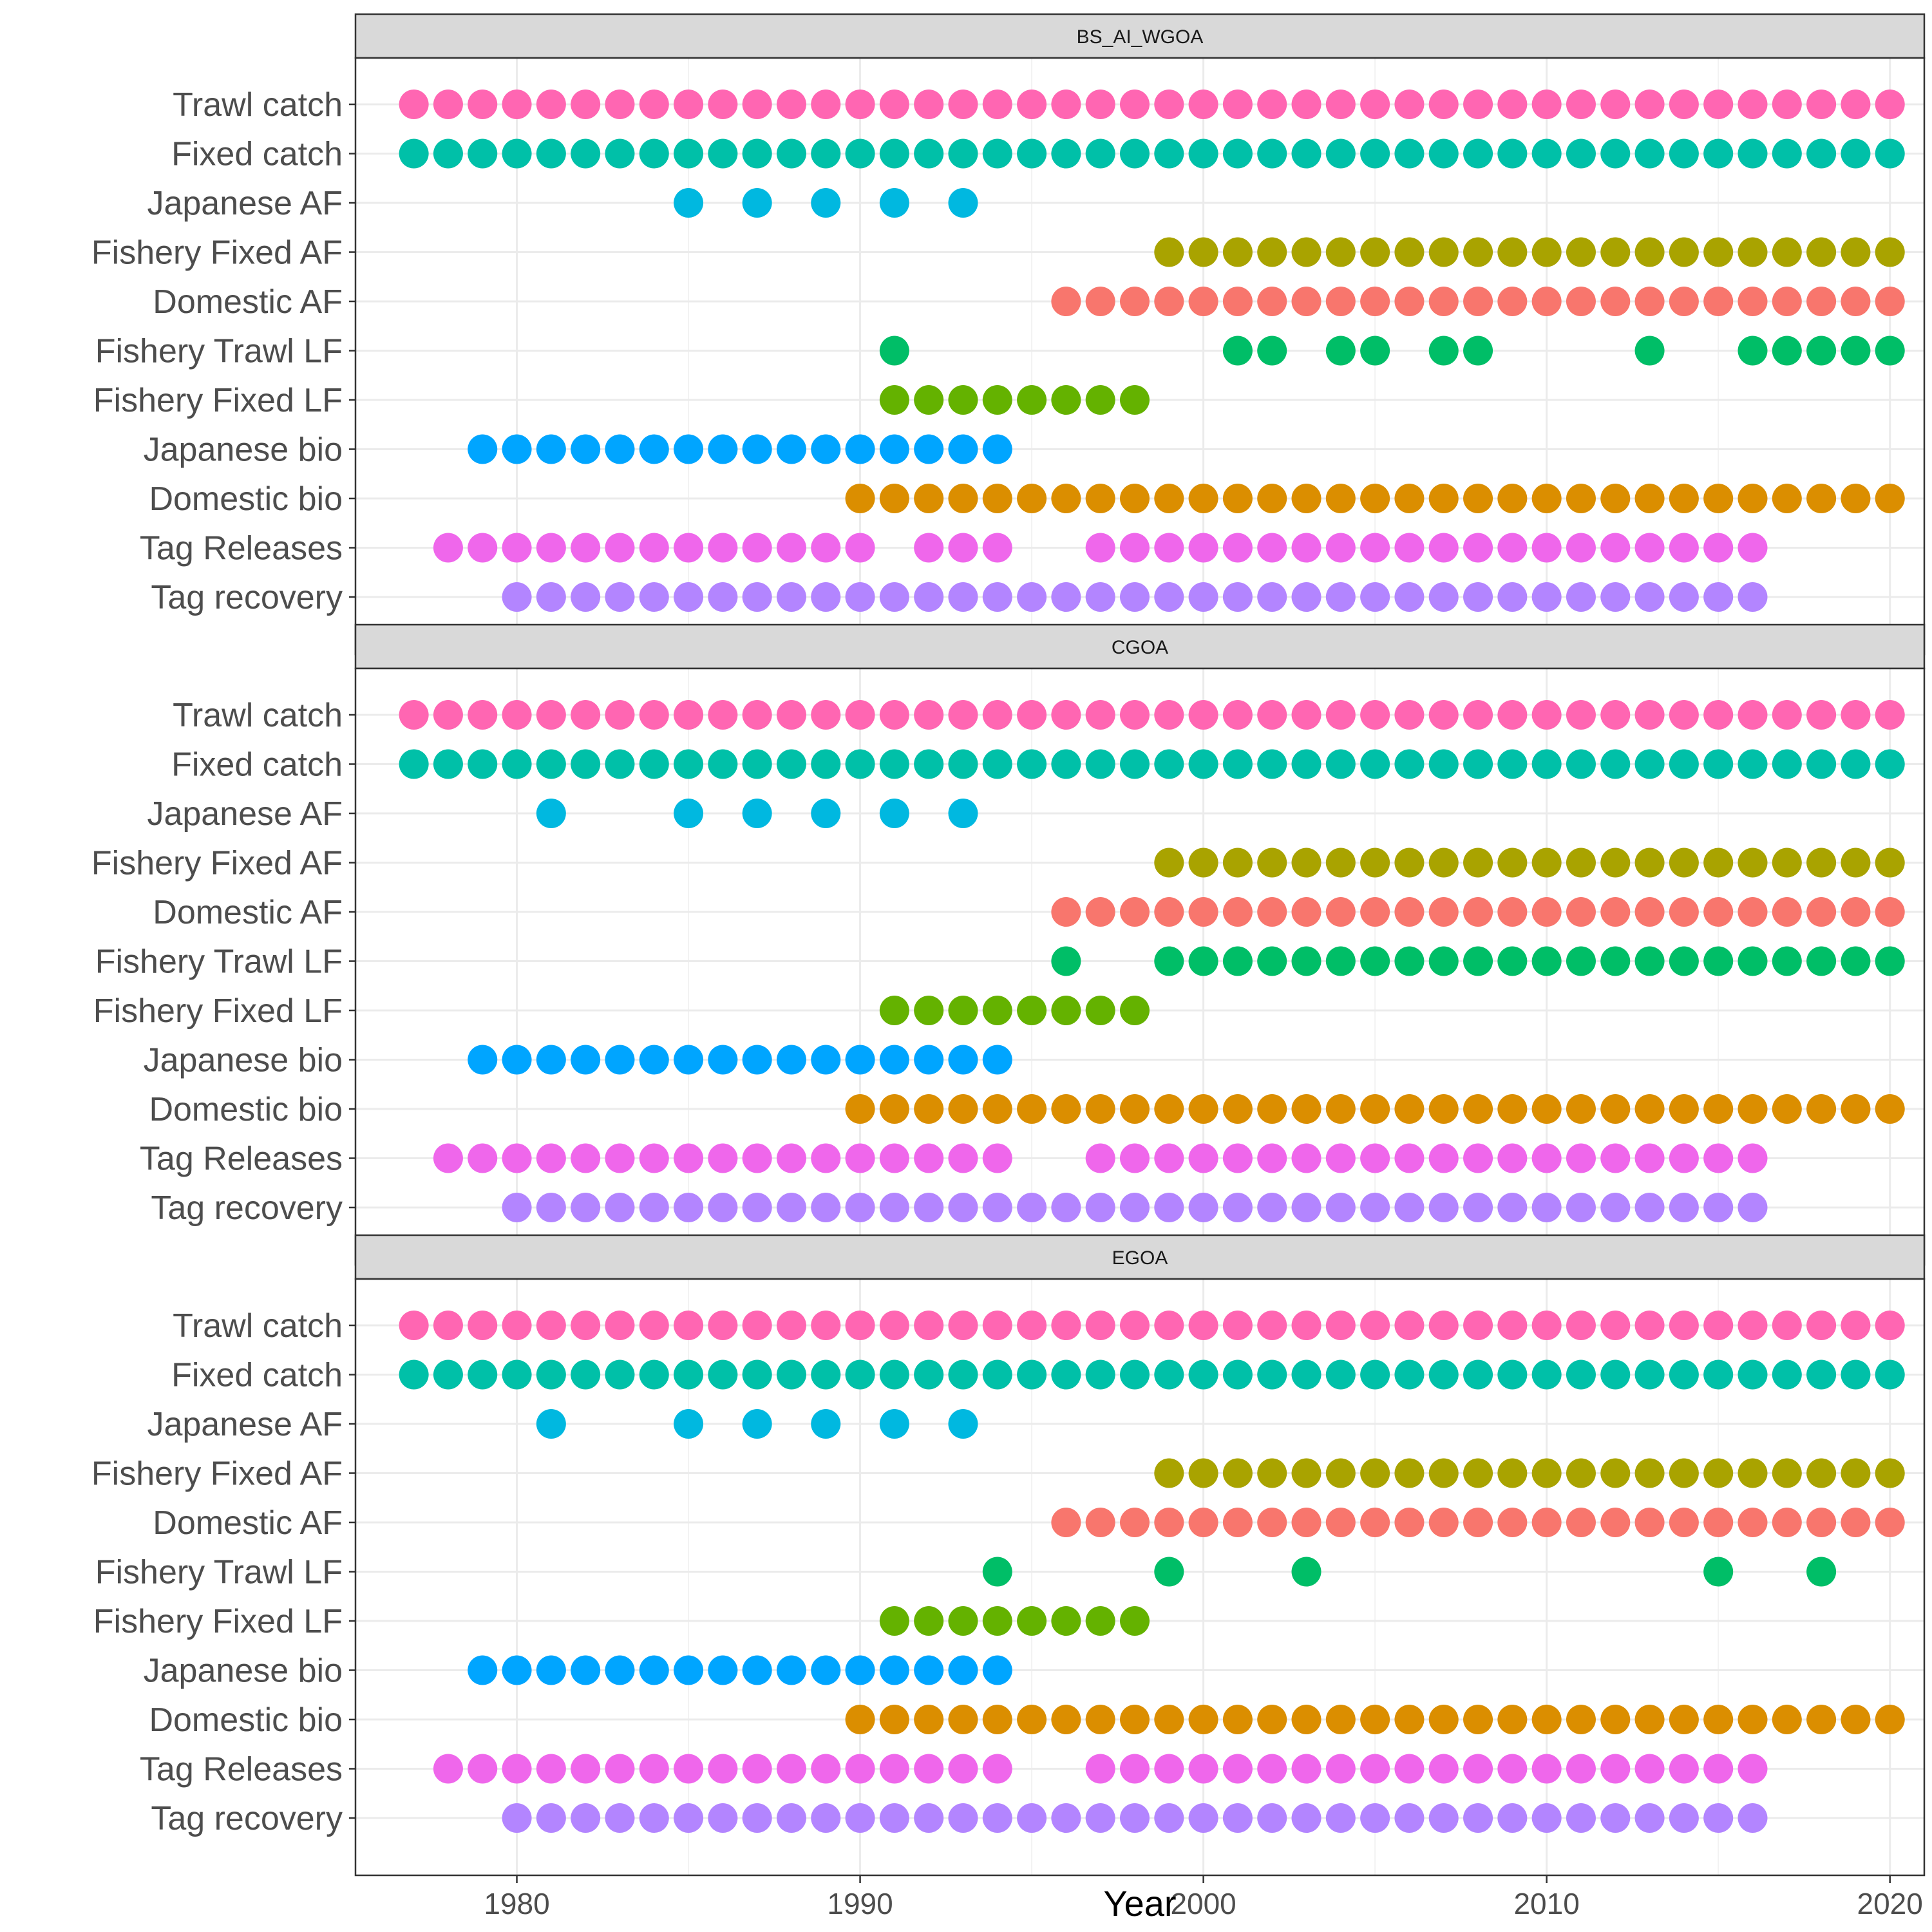 The height and width of the screenshot is (1932, 1932). What do you see at coordinates (246, 1109) in the screenshot?
I see `y-tick-label: Domestic bio` at bounding box center [246, 1109].